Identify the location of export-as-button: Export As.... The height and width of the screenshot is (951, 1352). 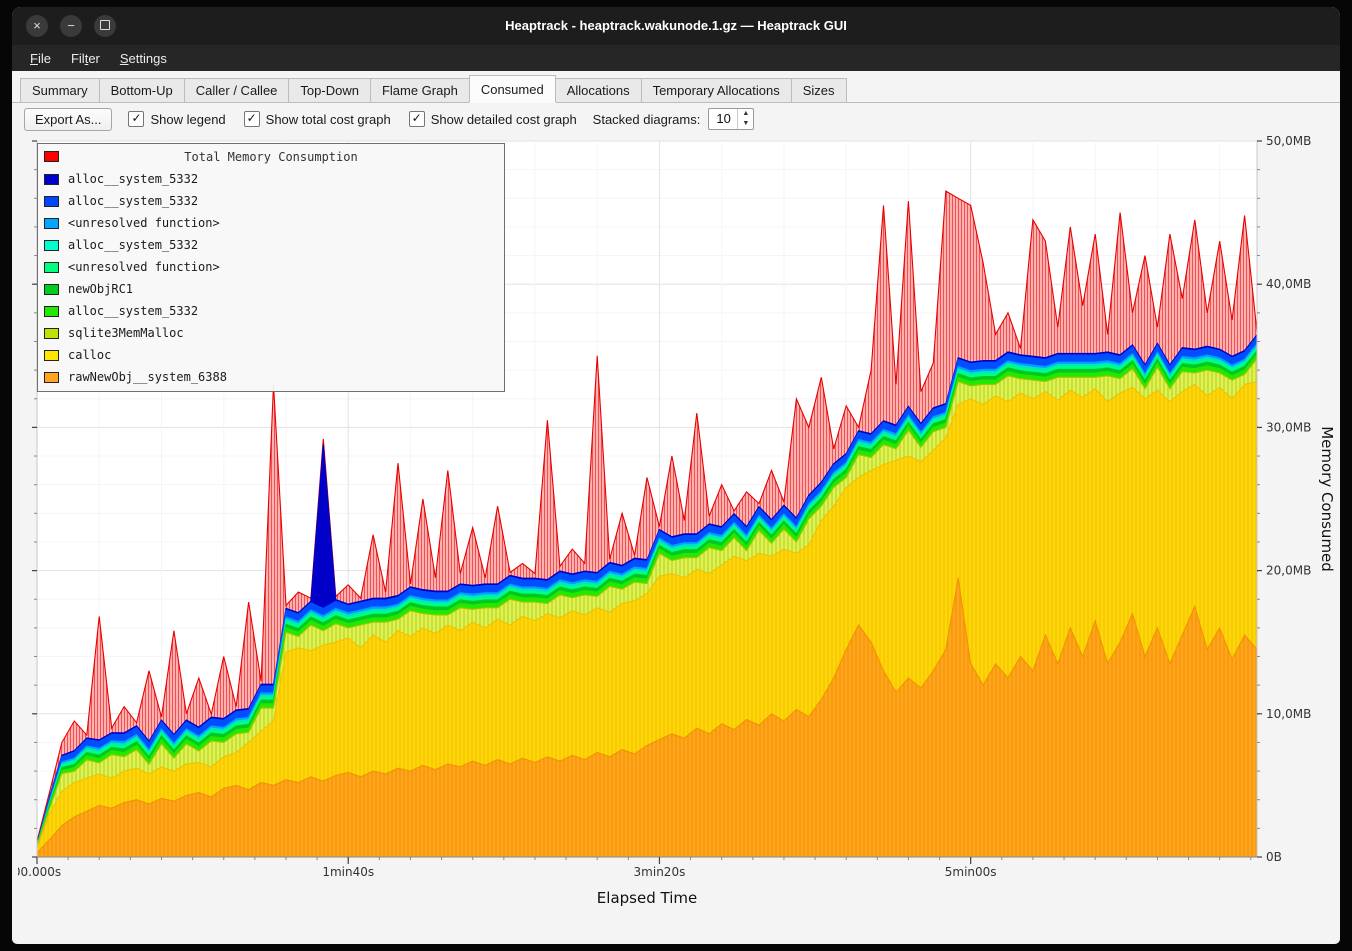
(68, 119).